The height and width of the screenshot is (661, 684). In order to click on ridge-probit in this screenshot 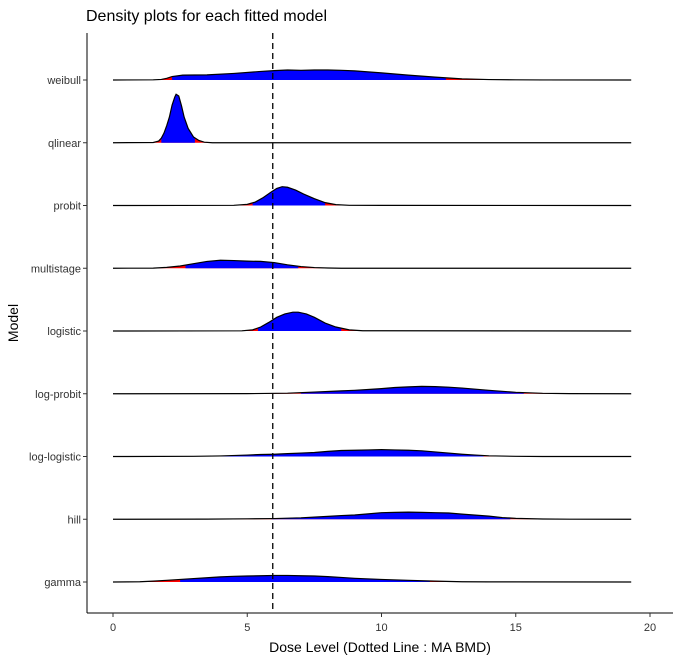, I will do `click(372, 196)`.